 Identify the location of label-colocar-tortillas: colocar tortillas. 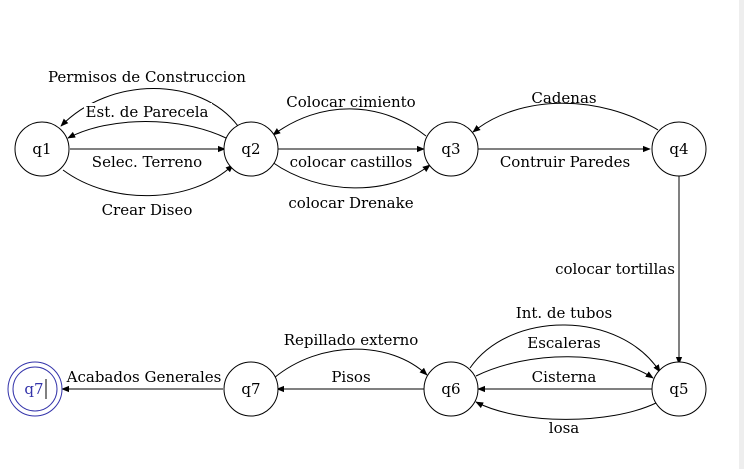
(615, 269).